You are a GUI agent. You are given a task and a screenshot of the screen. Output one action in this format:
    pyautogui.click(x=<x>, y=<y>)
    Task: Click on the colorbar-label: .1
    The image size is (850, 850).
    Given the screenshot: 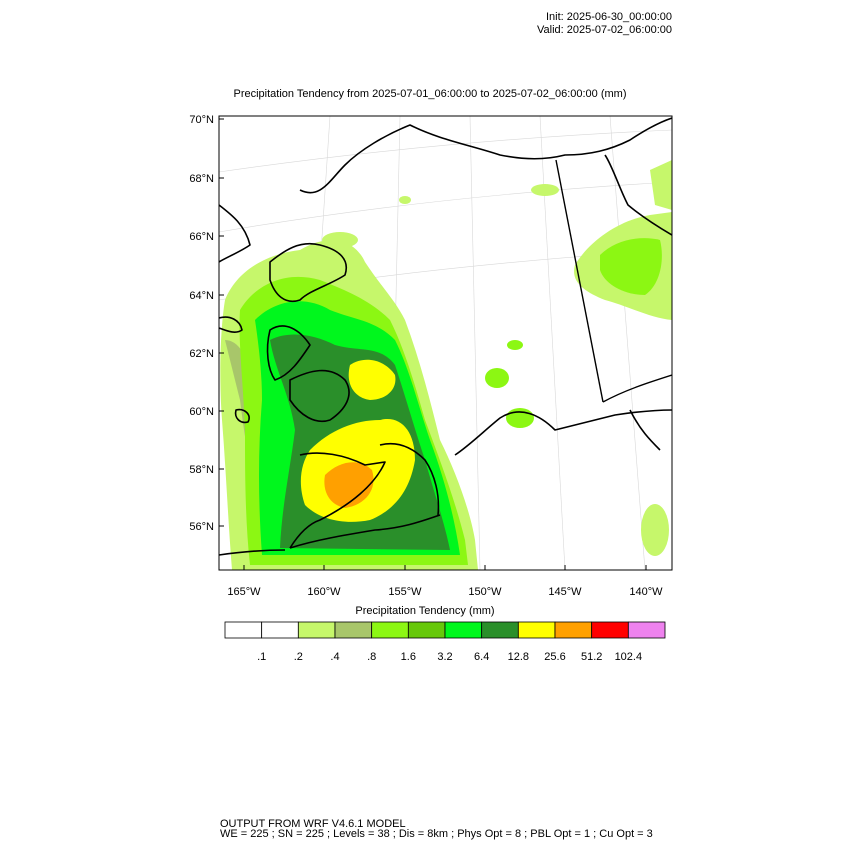 What is the action you would take?
    pyautogui.click(x=261, y=657)
    